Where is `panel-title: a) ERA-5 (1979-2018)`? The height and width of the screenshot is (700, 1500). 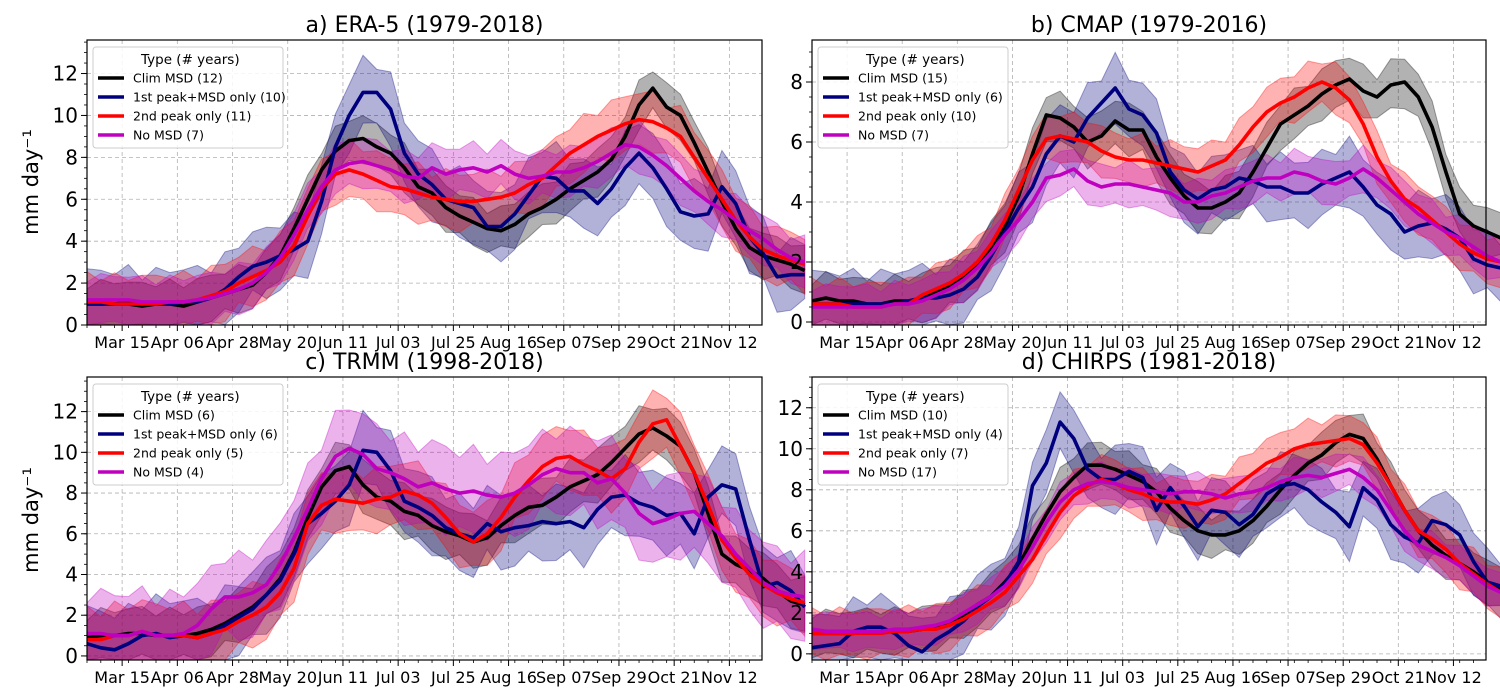
panel-title: a) ERA-5 (1979-2018) is located at coordinates (425, 25).